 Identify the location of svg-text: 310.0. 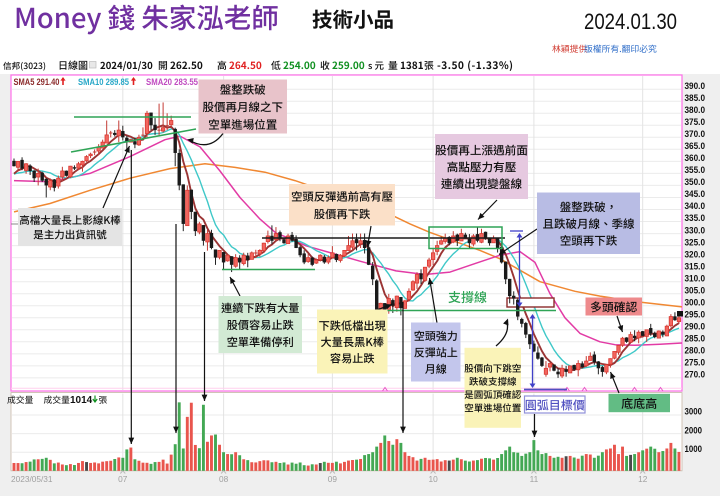
(695, 278).